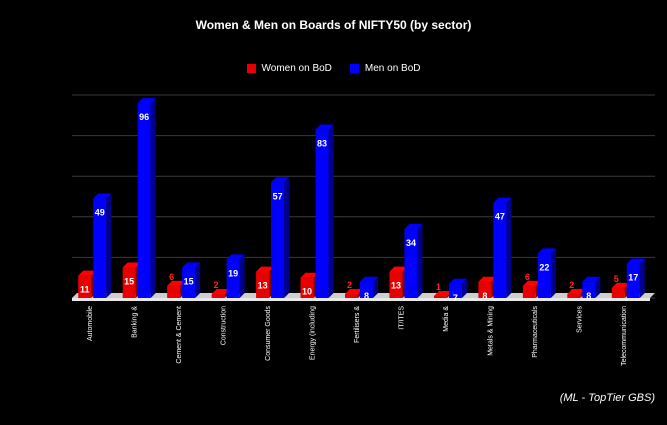  Describe the element at coordinates (268, 333) in the screenshot. I see `category-label: Consumer Goods` at that location.